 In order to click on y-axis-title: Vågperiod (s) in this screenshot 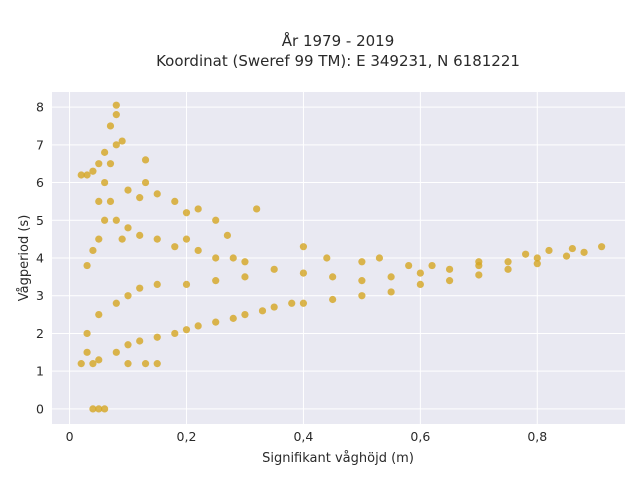, I will do `click(24, 258)`.